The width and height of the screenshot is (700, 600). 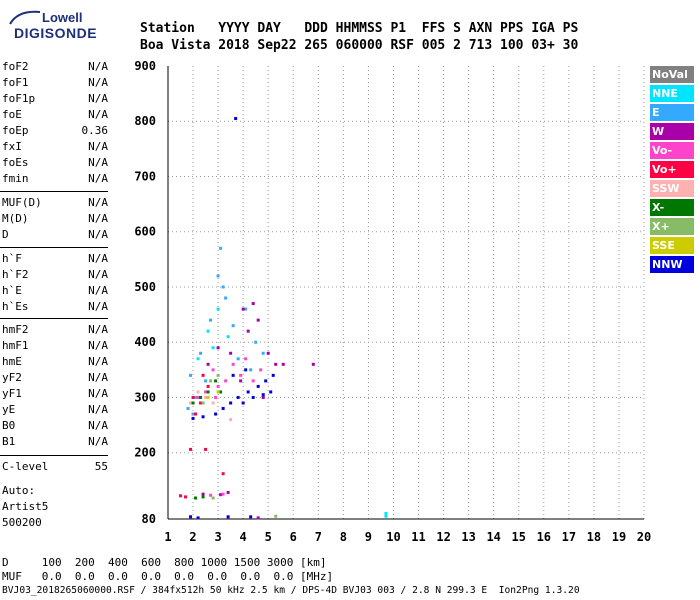 I want to click on auto-code: 500200, so click(x=22, y=522).